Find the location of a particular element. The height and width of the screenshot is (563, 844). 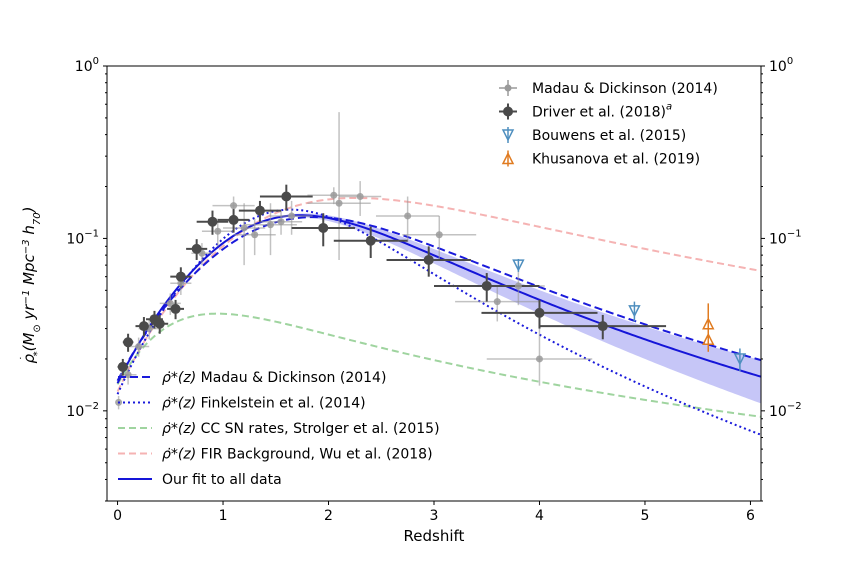

legend-entry-driver: Driver et al. (2018)a is located at coordinates (585, 111).